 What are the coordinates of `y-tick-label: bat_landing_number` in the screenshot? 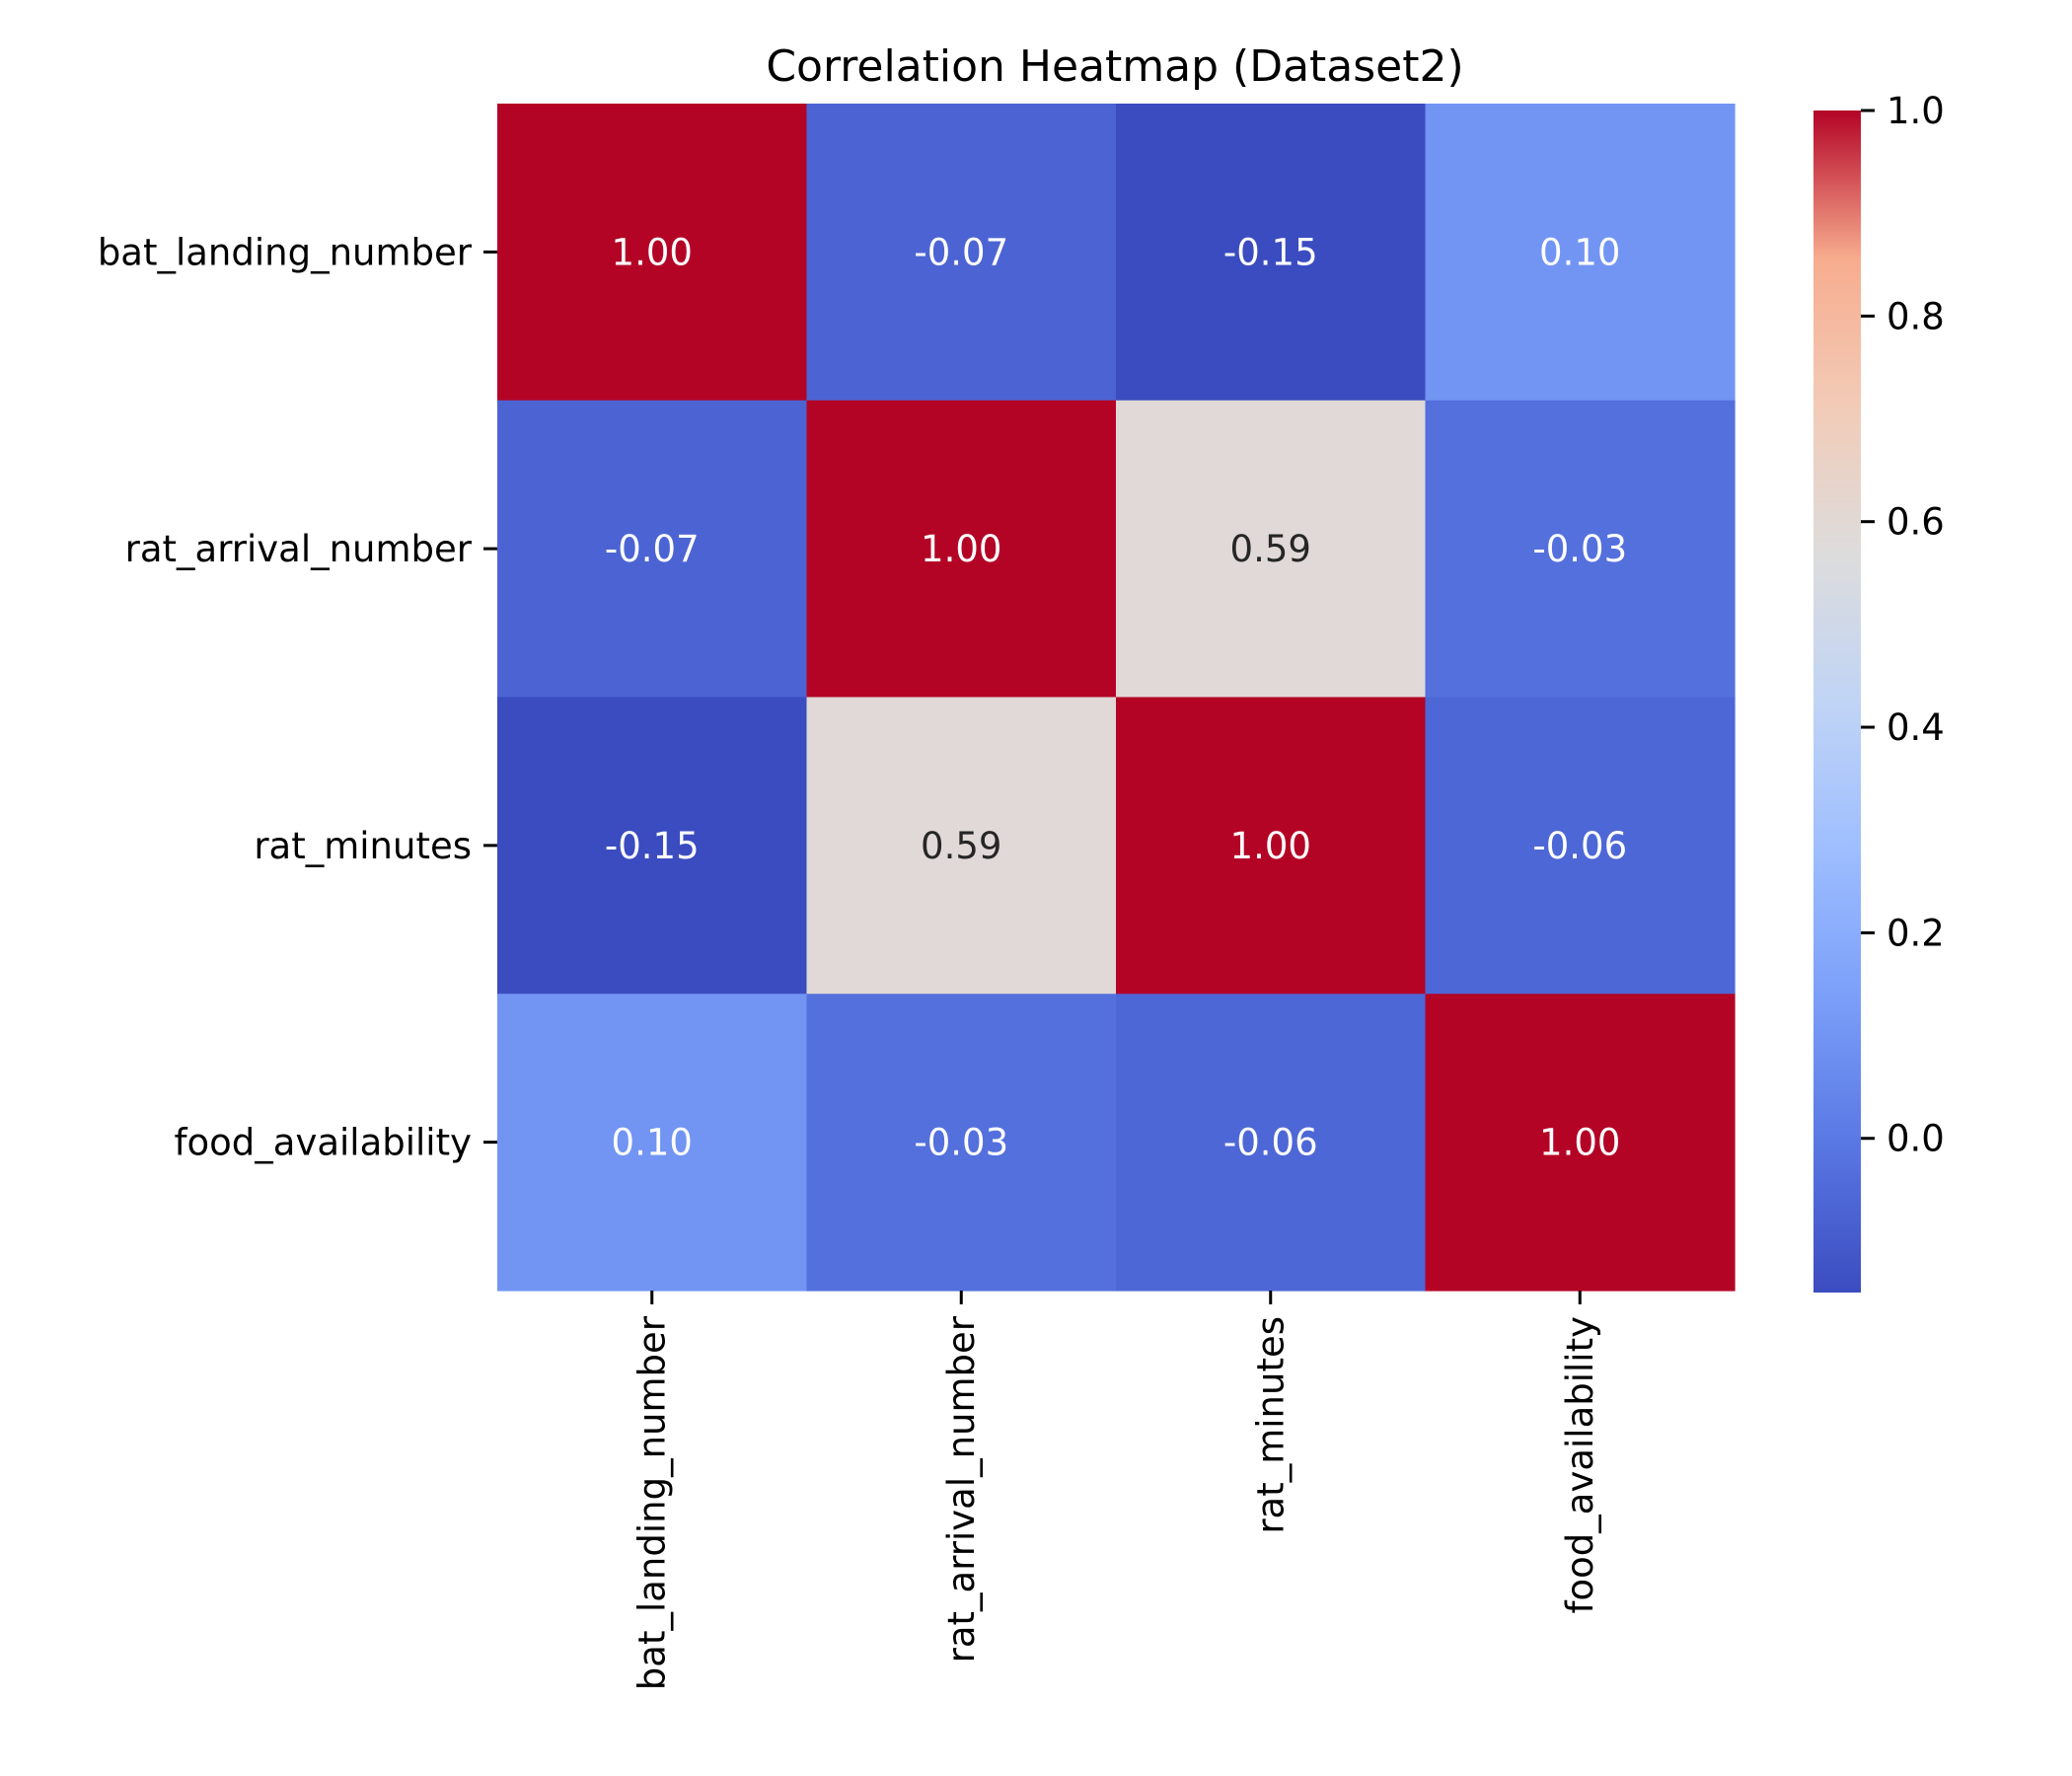 It's located at (285, 252).